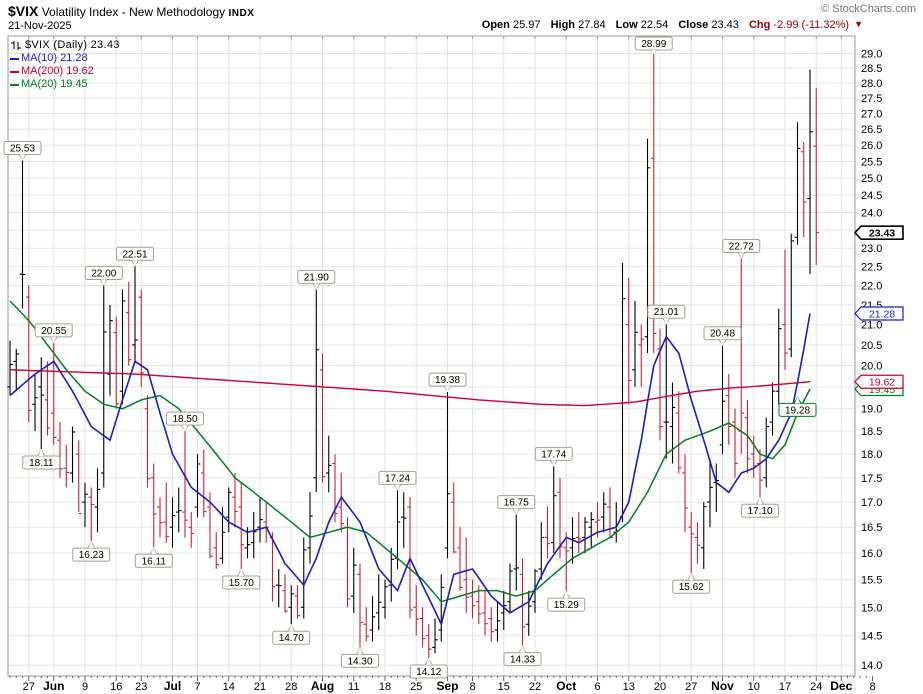 This screenshot has width=923, height=694. I want to click on svg-text: 14.0, so click(871, 666).